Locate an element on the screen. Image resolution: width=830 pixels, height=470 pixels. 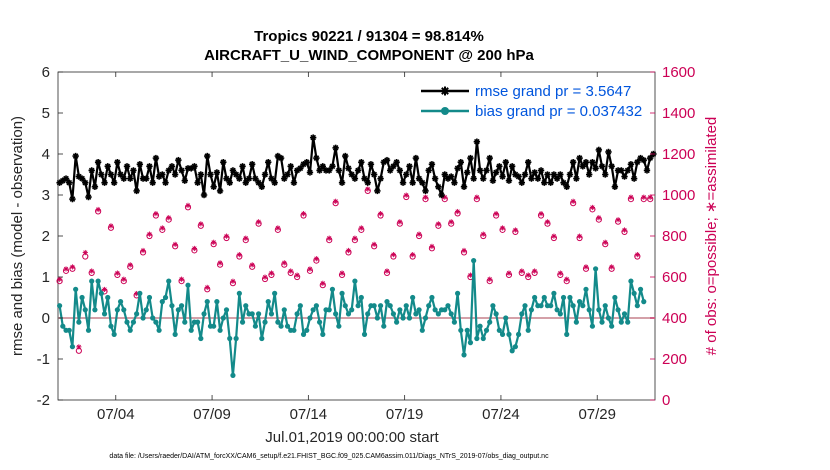
y-tick-label: 4 is located at coordinates (46, 154).